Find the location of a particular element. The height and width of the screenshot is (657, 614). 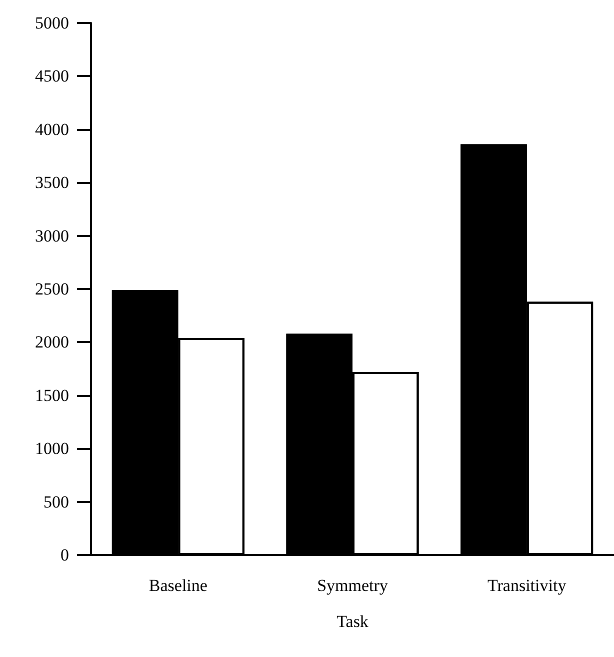

x-tick-label: Symmetry is located at coordinates (352, 585).